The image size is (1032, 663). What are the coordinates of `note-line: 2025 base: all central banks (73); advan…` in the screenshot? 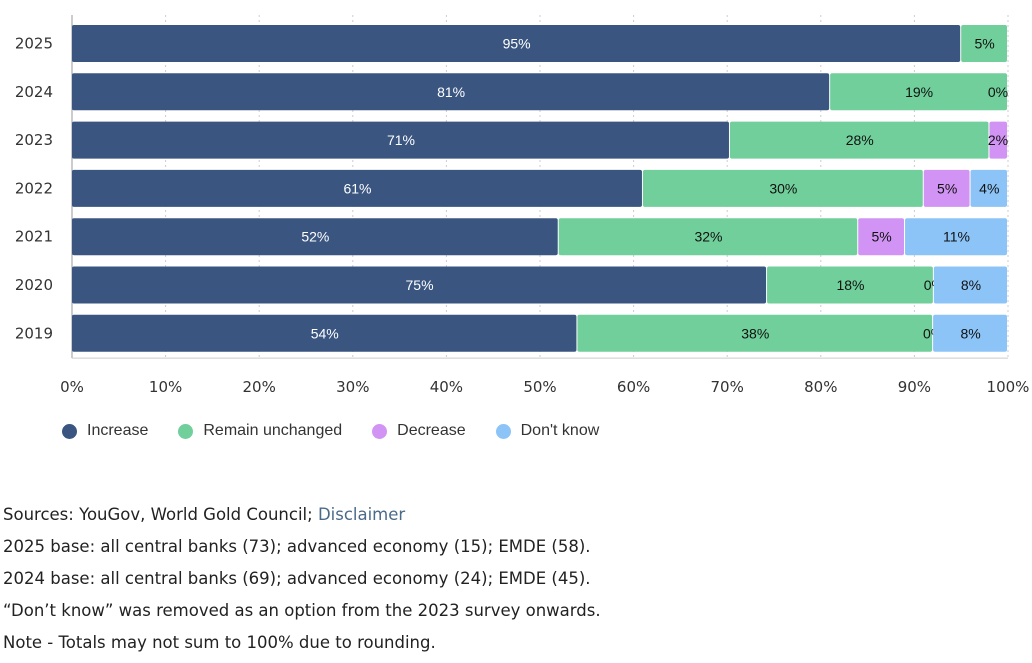 It's located at (297, 546).